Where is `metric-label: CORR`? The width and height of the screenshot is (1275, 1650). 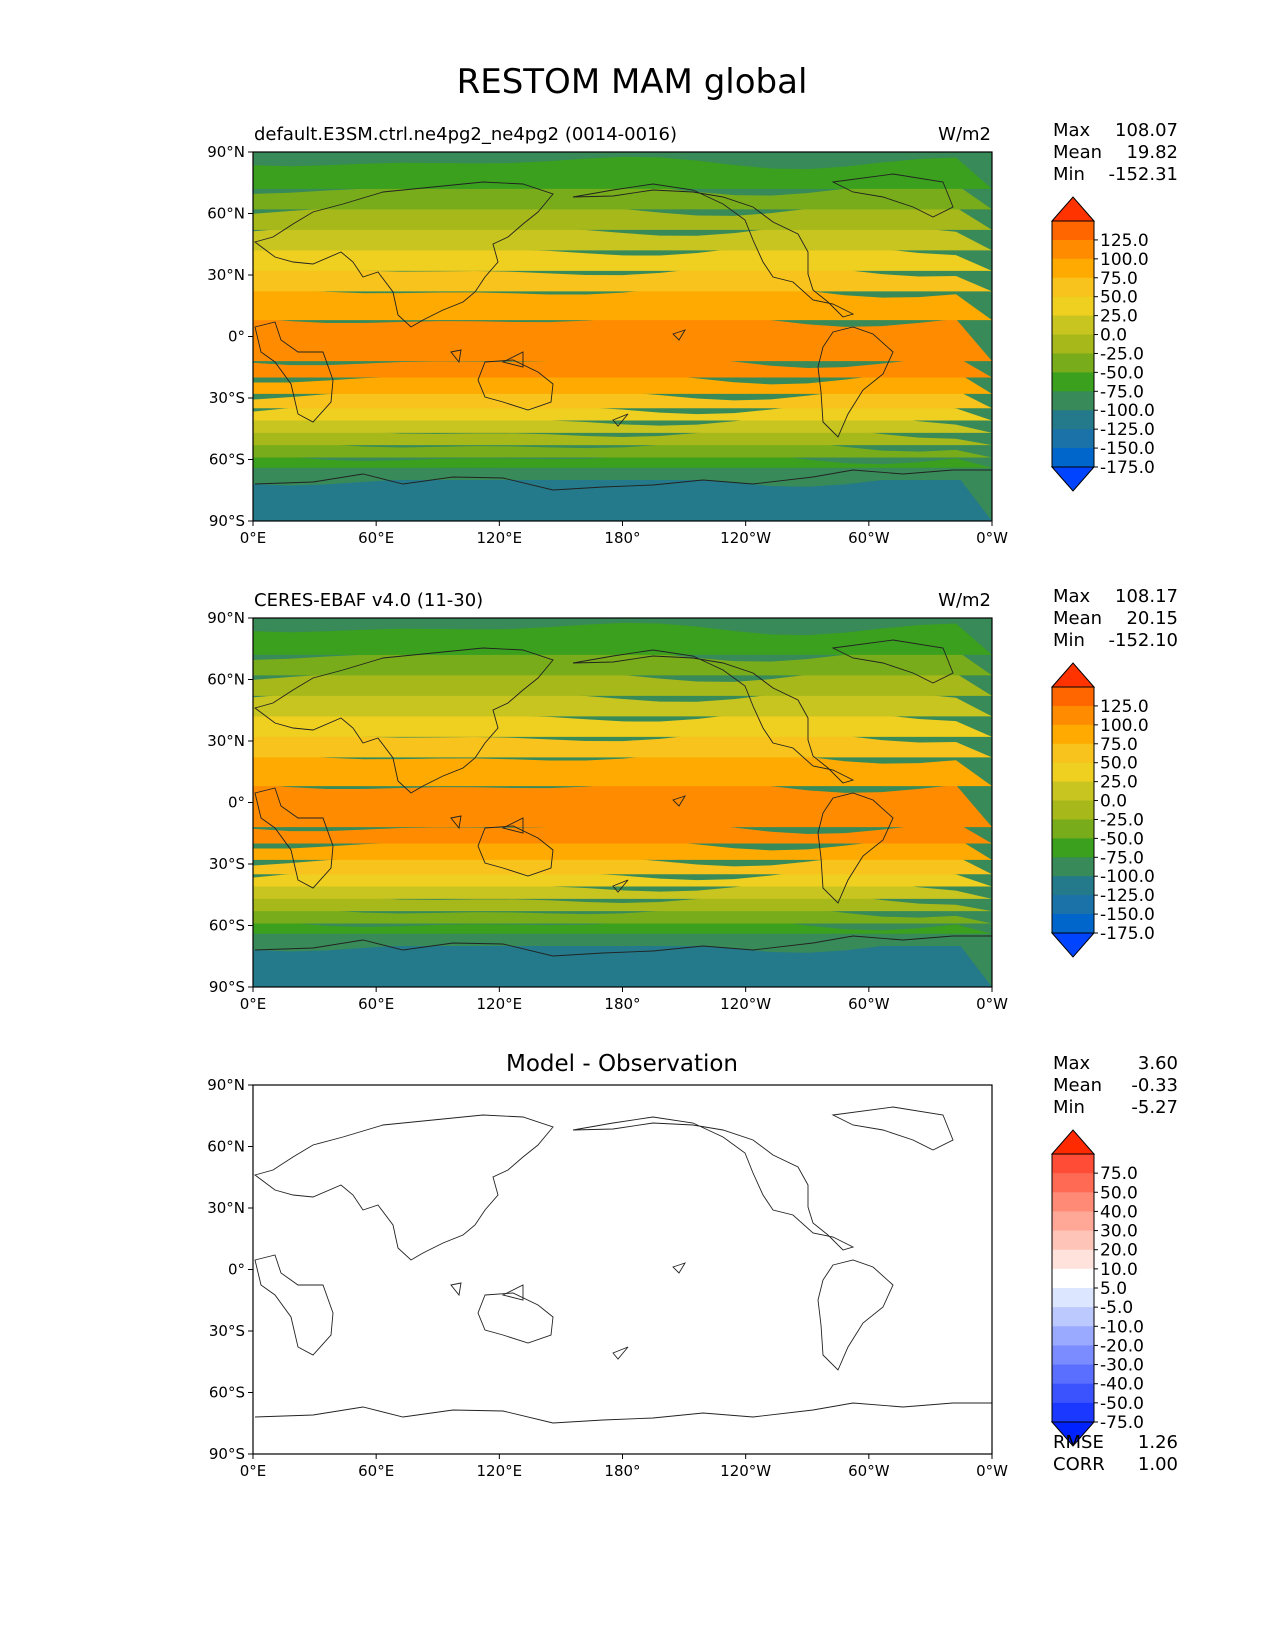 metric-label: CORR is located at coordinates (1079, 1464).